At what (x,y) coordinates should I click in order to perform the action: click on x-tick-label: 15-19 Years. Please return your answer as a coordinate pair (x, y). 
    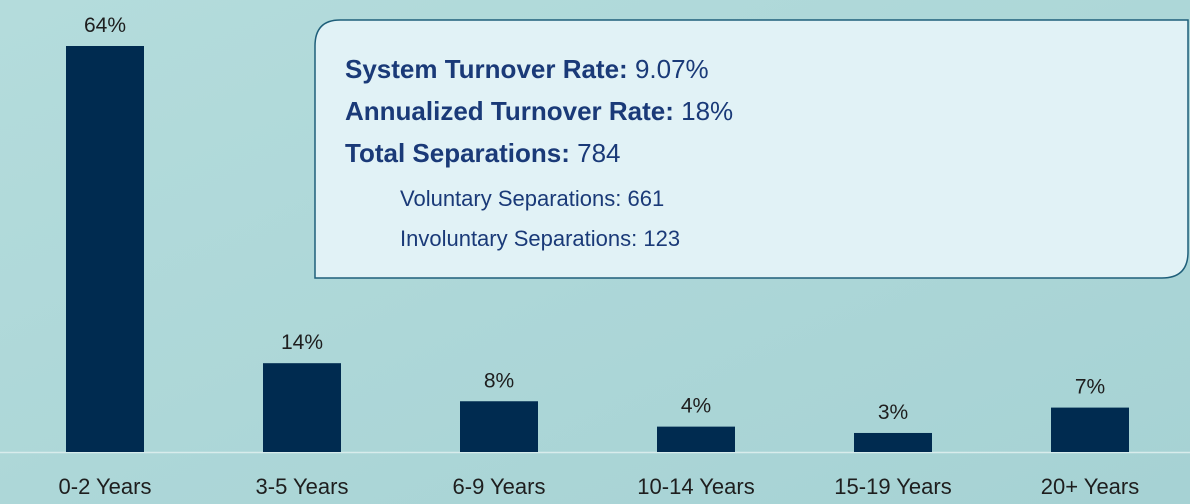
    Looking at the image, I should click on (892, 486).